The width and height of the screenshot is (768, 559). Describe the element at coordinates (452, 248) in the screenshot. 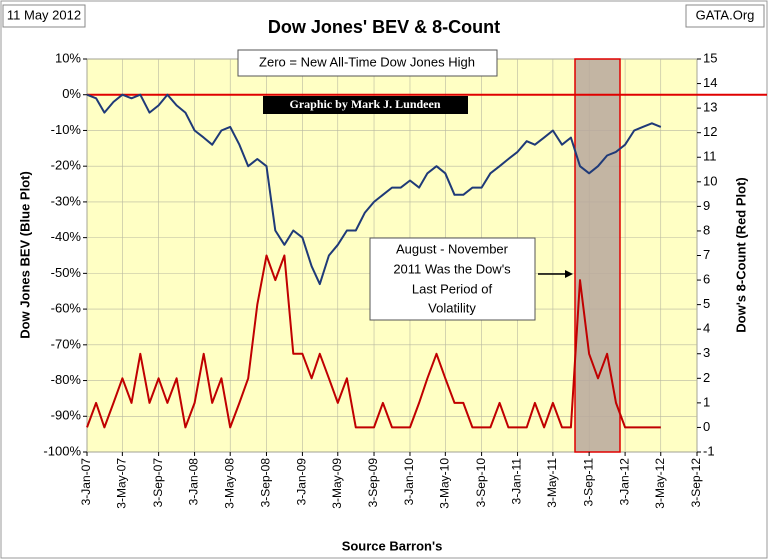

I see `callout-line: August - November` at that location.